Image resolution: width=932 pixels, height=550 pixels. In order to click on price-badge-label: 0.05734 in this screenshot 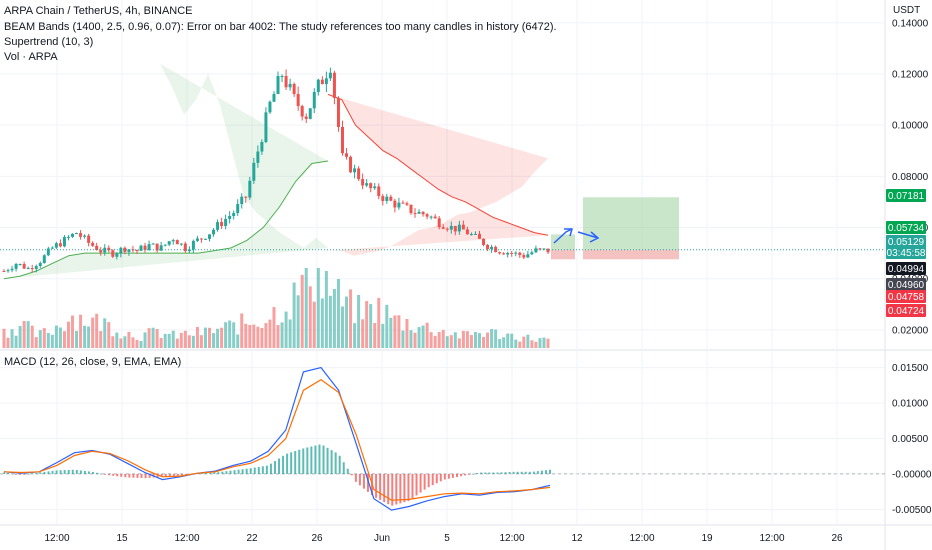, I will do `click(906, 228)`.